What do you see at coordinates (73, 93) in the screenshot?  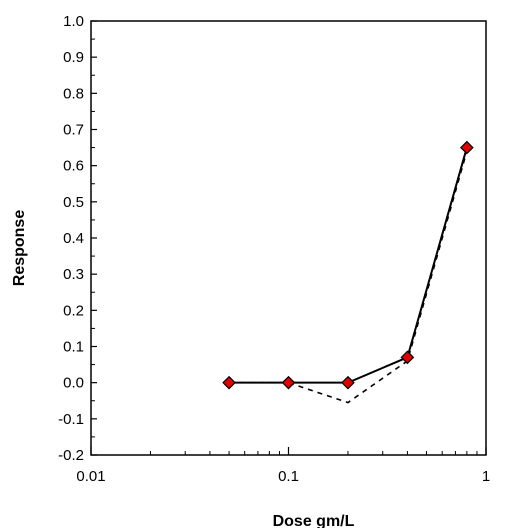 I see `y-tick-label: 0.8` at bounding box center [73, 93].